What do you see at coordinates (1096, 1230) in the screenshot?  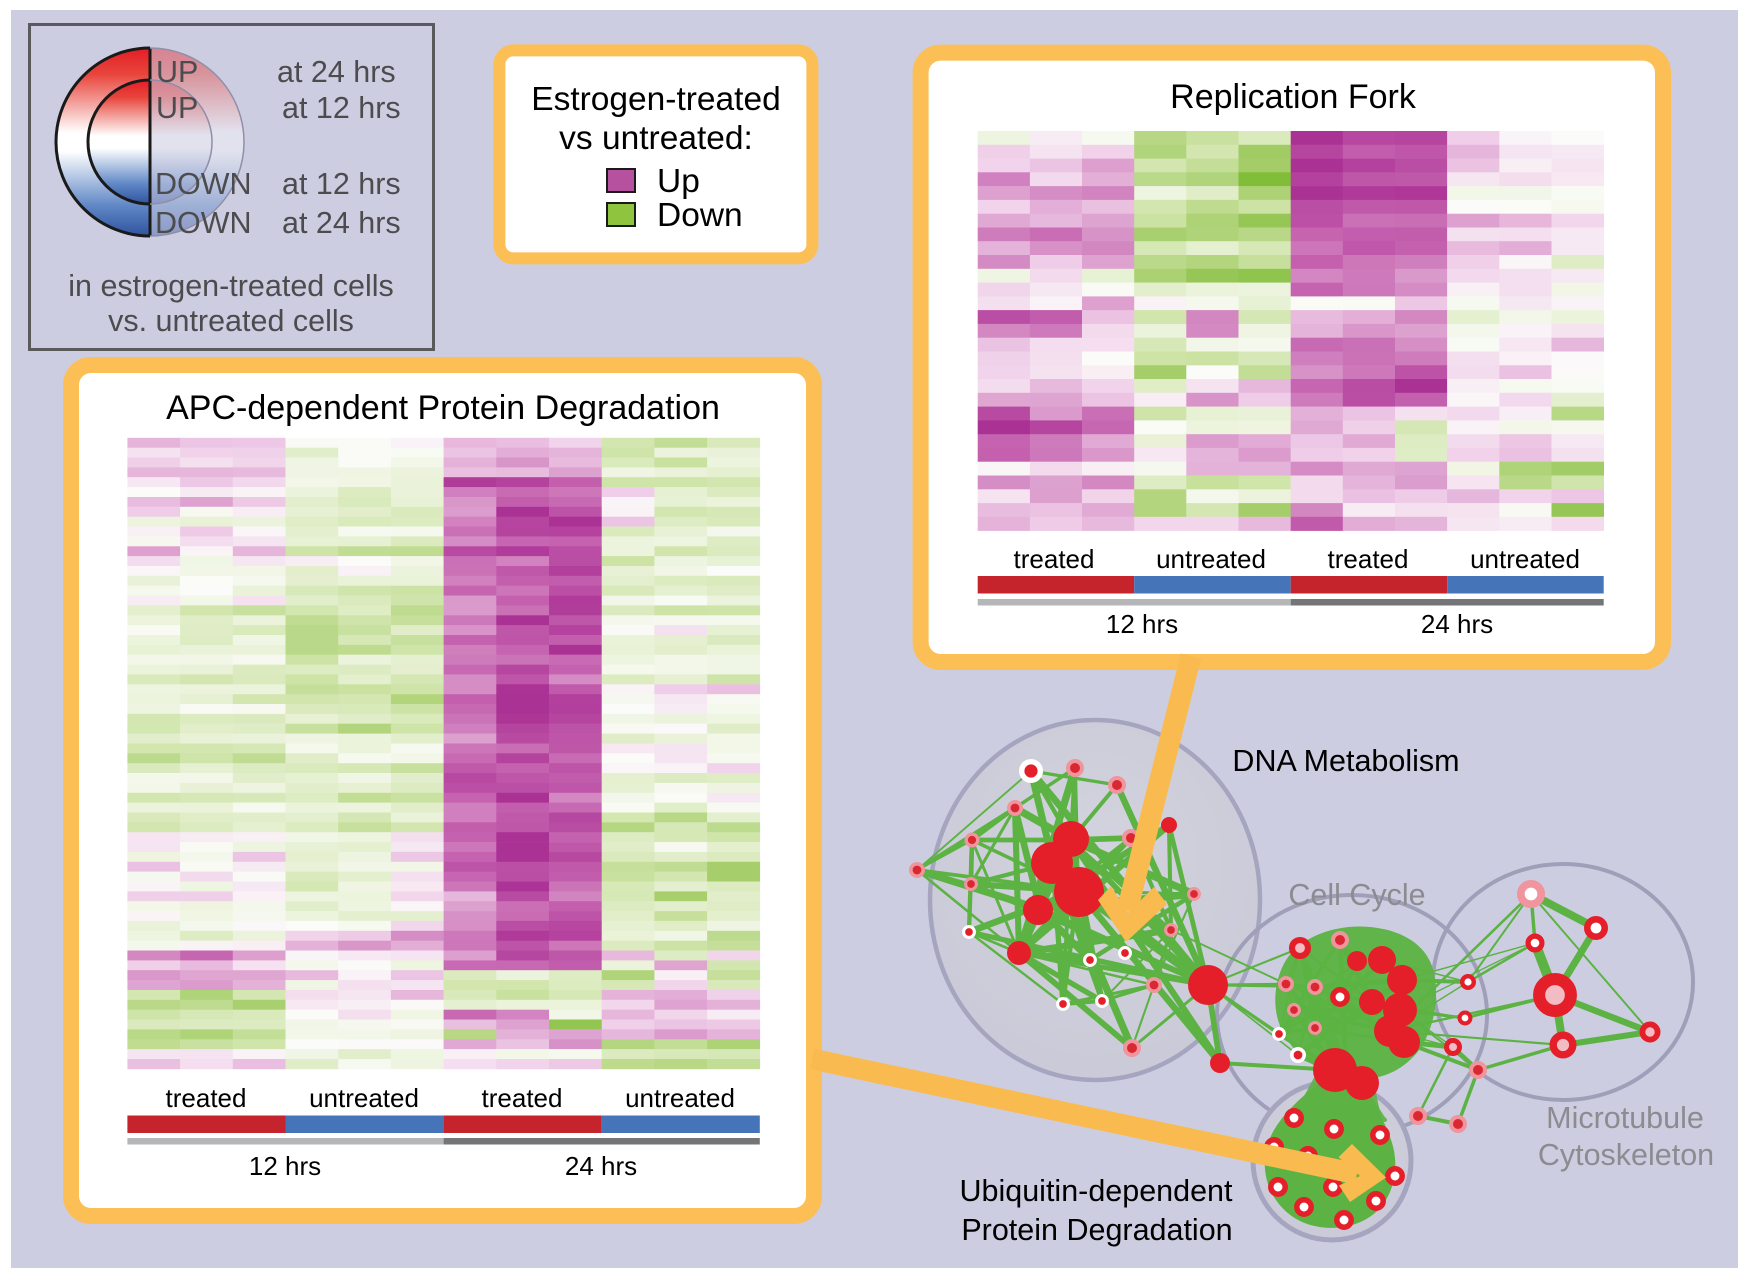 I see `svg-text: Protein Degradation` at bounding box center [1096, 1230].